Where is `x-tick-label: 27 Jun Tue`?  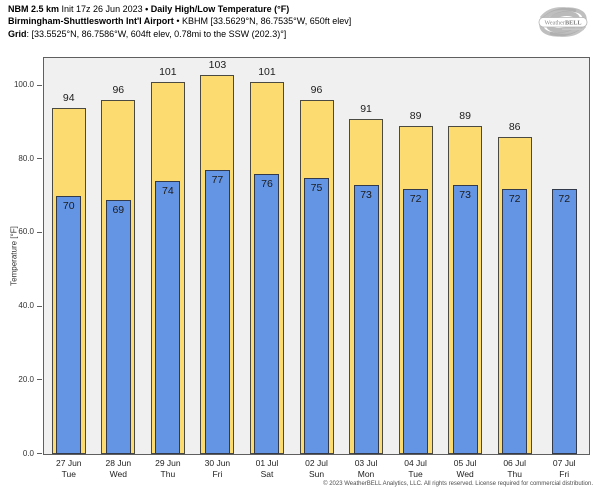
x-tick-label: 27 Jun Tue is located at coordinates (69, 469).